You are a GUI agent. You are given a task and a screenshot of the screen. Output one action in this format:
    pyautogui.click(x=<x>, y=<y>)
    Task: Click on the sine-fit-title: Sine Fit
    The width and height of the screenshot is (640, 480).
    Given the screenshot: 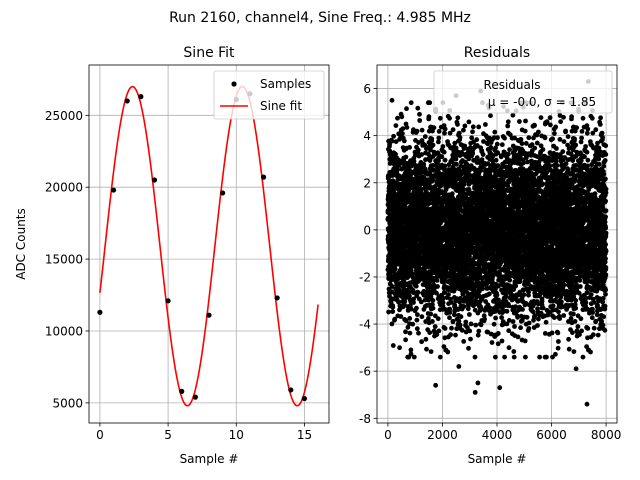 What is the action you would take?
    pyautogui.click(x=209, y=53)
    